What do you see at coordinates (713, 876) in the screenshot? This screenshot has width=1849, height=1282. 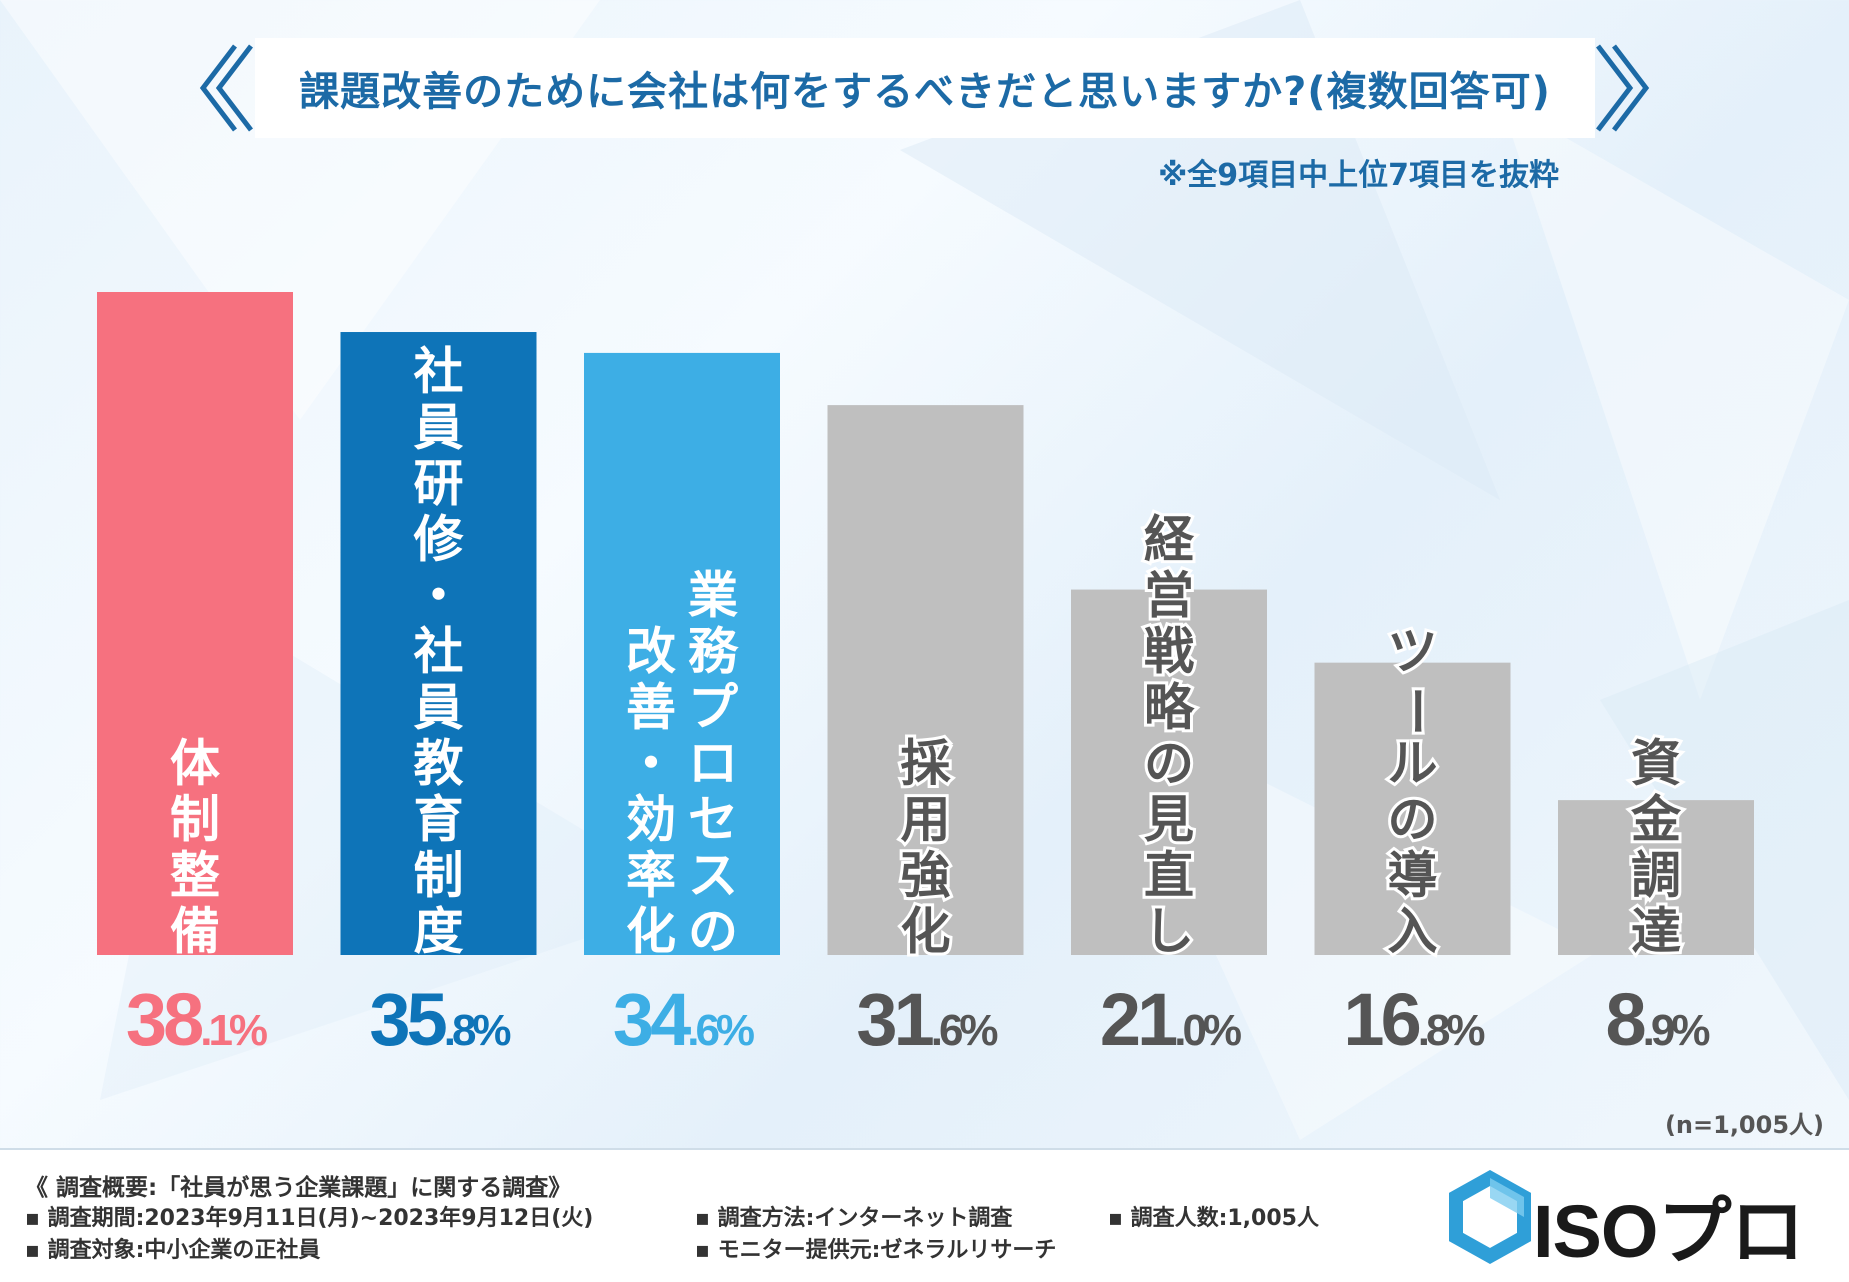 I see `category-label-char: ス` at bounding box center [713, 876].